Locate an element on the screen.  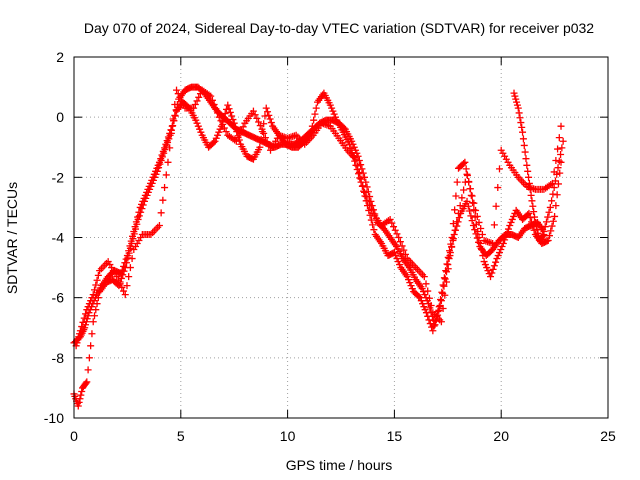
x-tick-label: 20 is located at coordinates (501, 436).